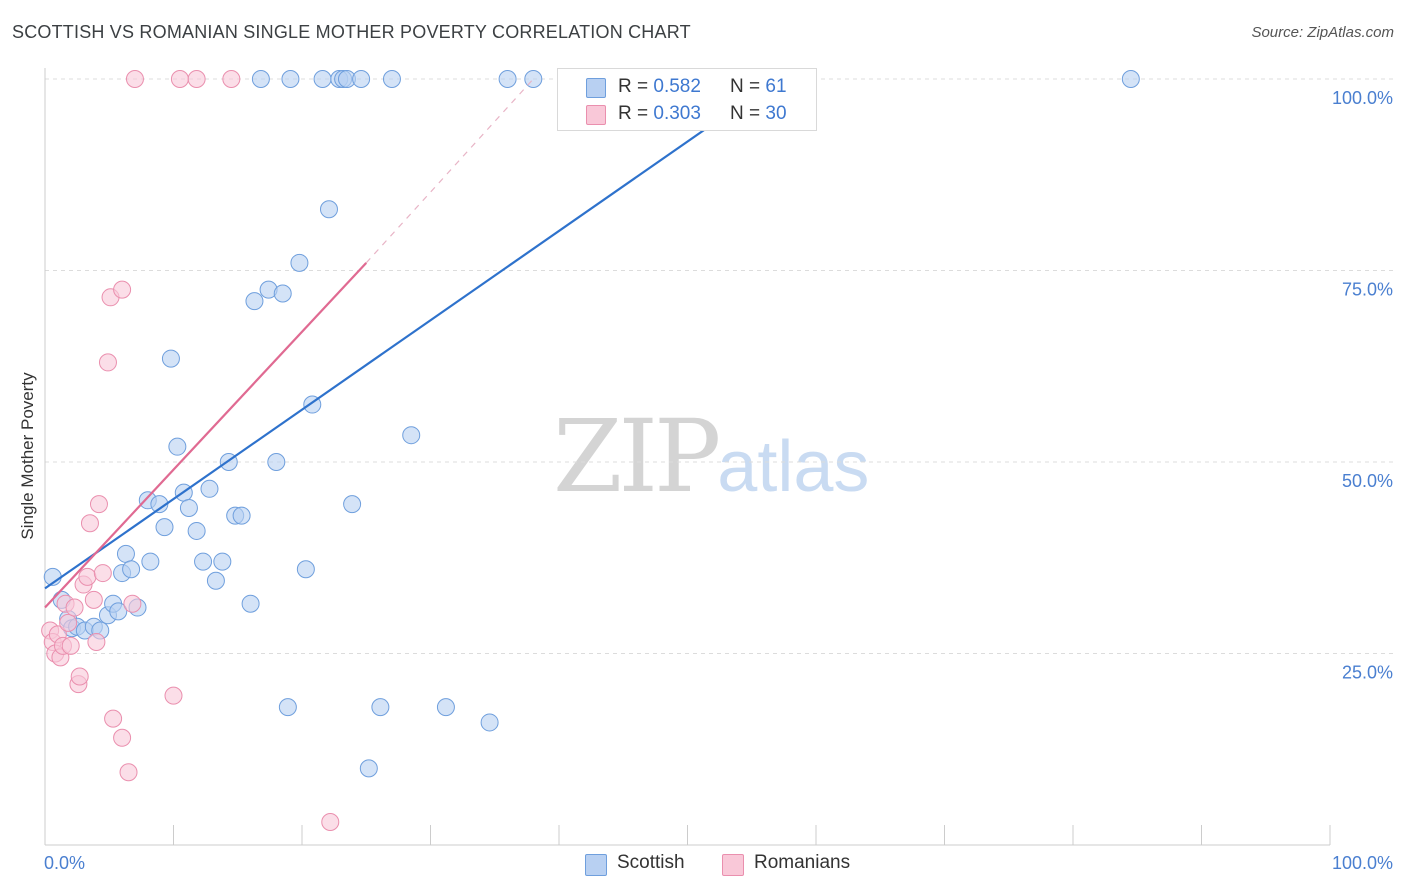 The width and height of the screenshot is (1406, 892). I want to click on trendline-romanians, so click(206, 435).